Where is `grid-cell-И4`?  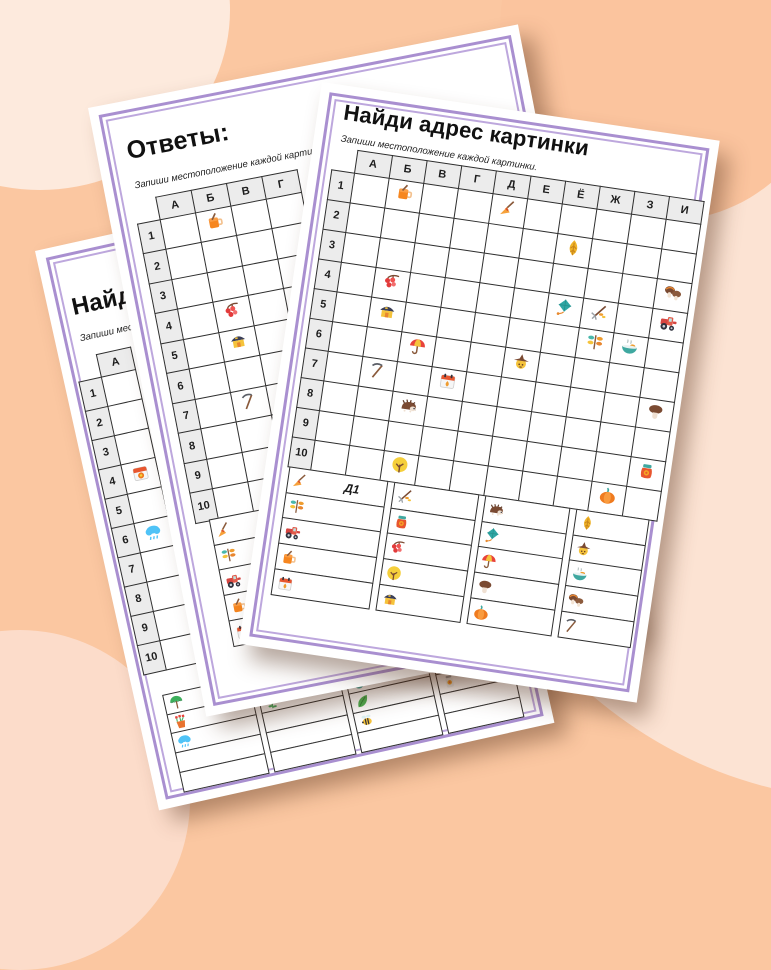
grid-cell-И4 is located at coordinates (668, 325).